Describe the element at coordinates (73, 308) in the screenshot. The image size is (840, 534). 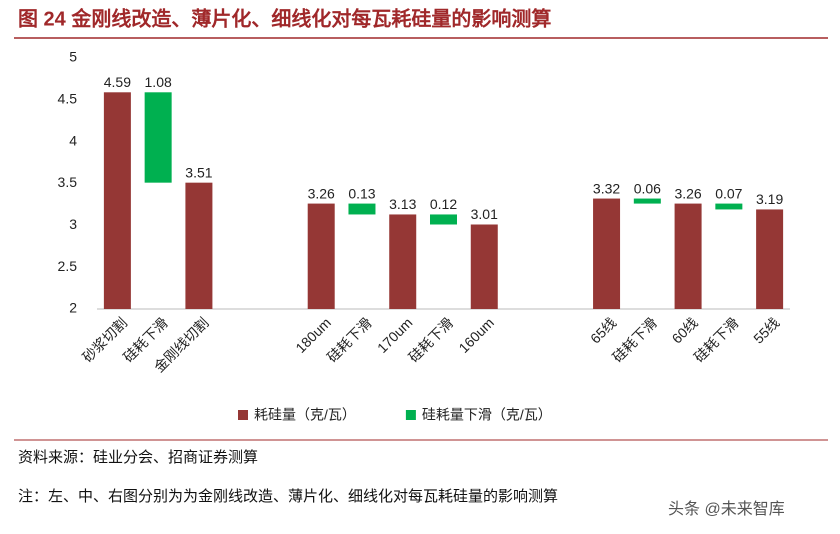
I see `y-tick-label: 2` at that location.